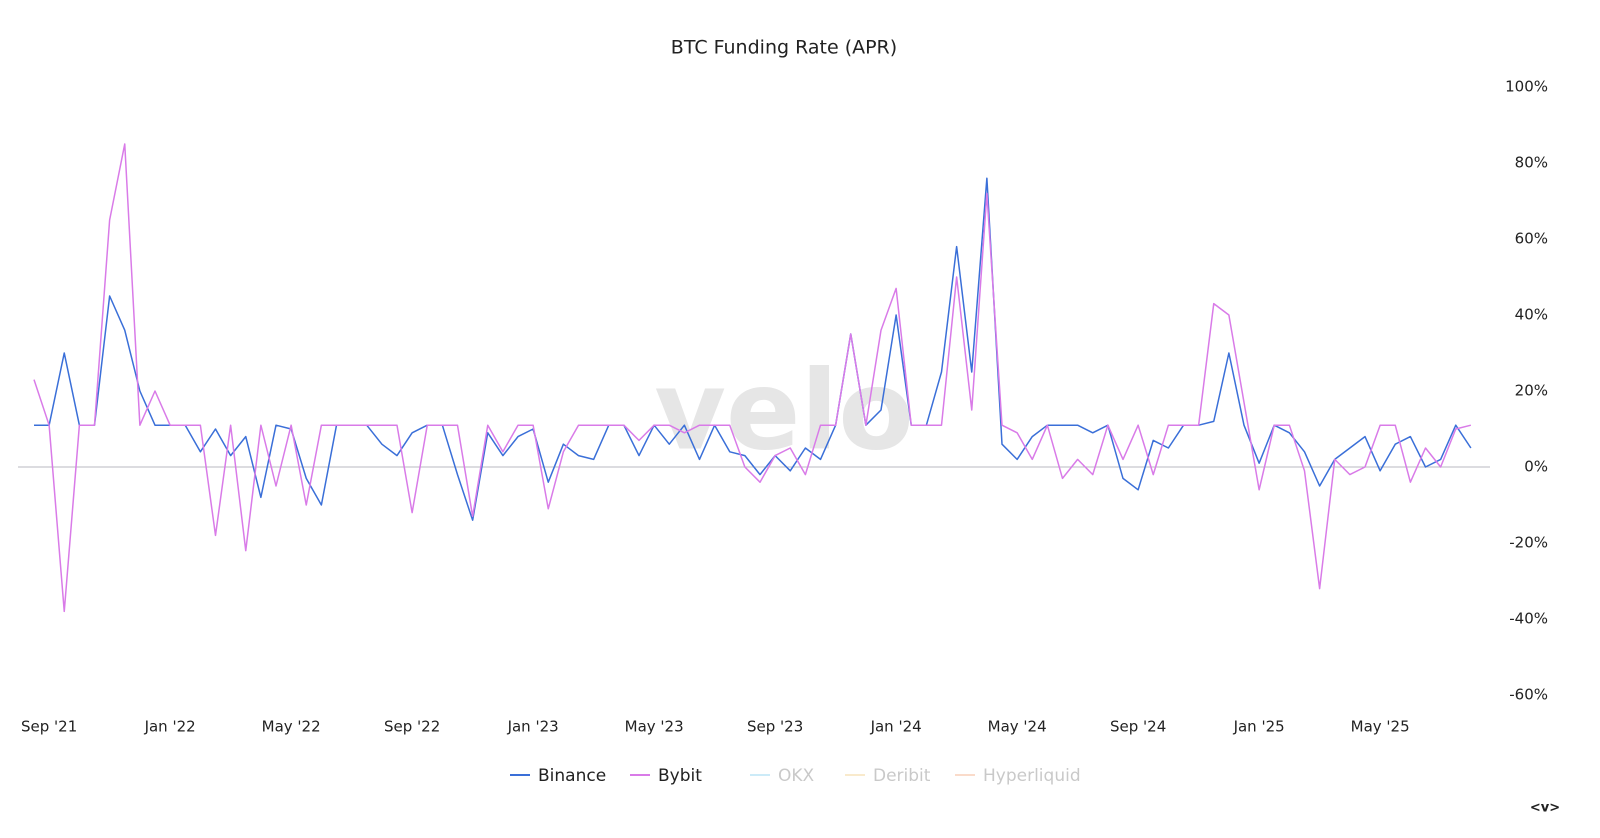 The width and height of the screenshot is (1600, 838). I want to click on x-tick-label: Sep '24, so click(1138, 727).